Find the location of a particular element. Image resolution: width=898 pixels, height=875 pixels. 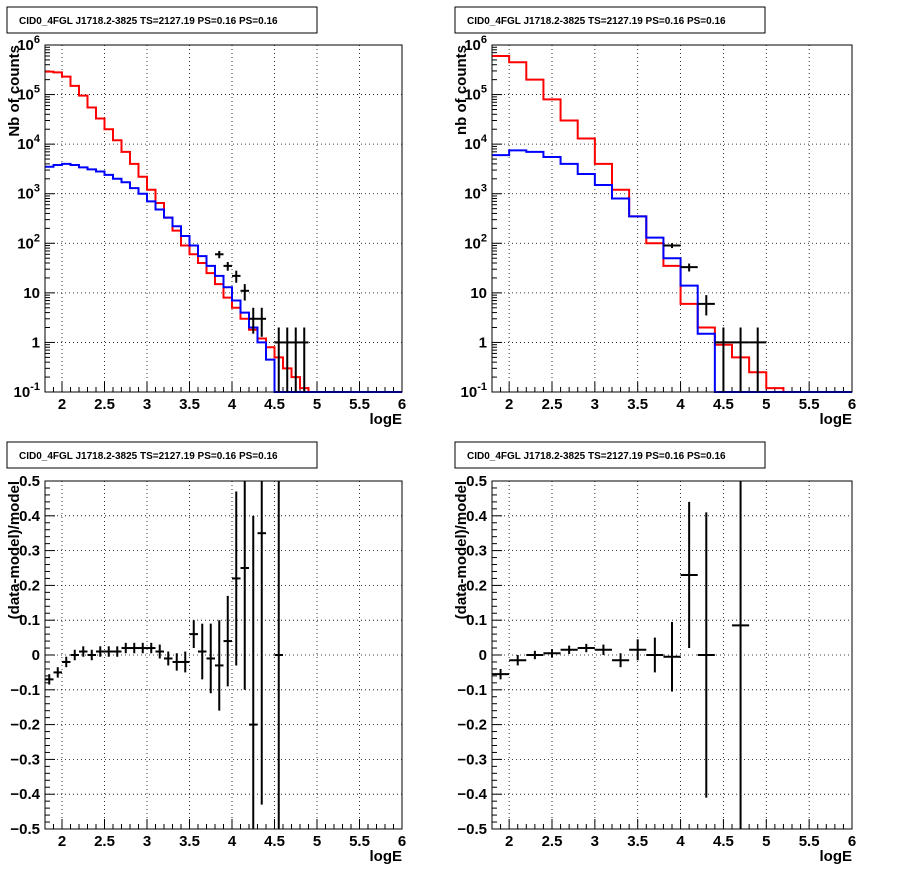

y-tick-label: 0 is located at coordinates (483, 655).